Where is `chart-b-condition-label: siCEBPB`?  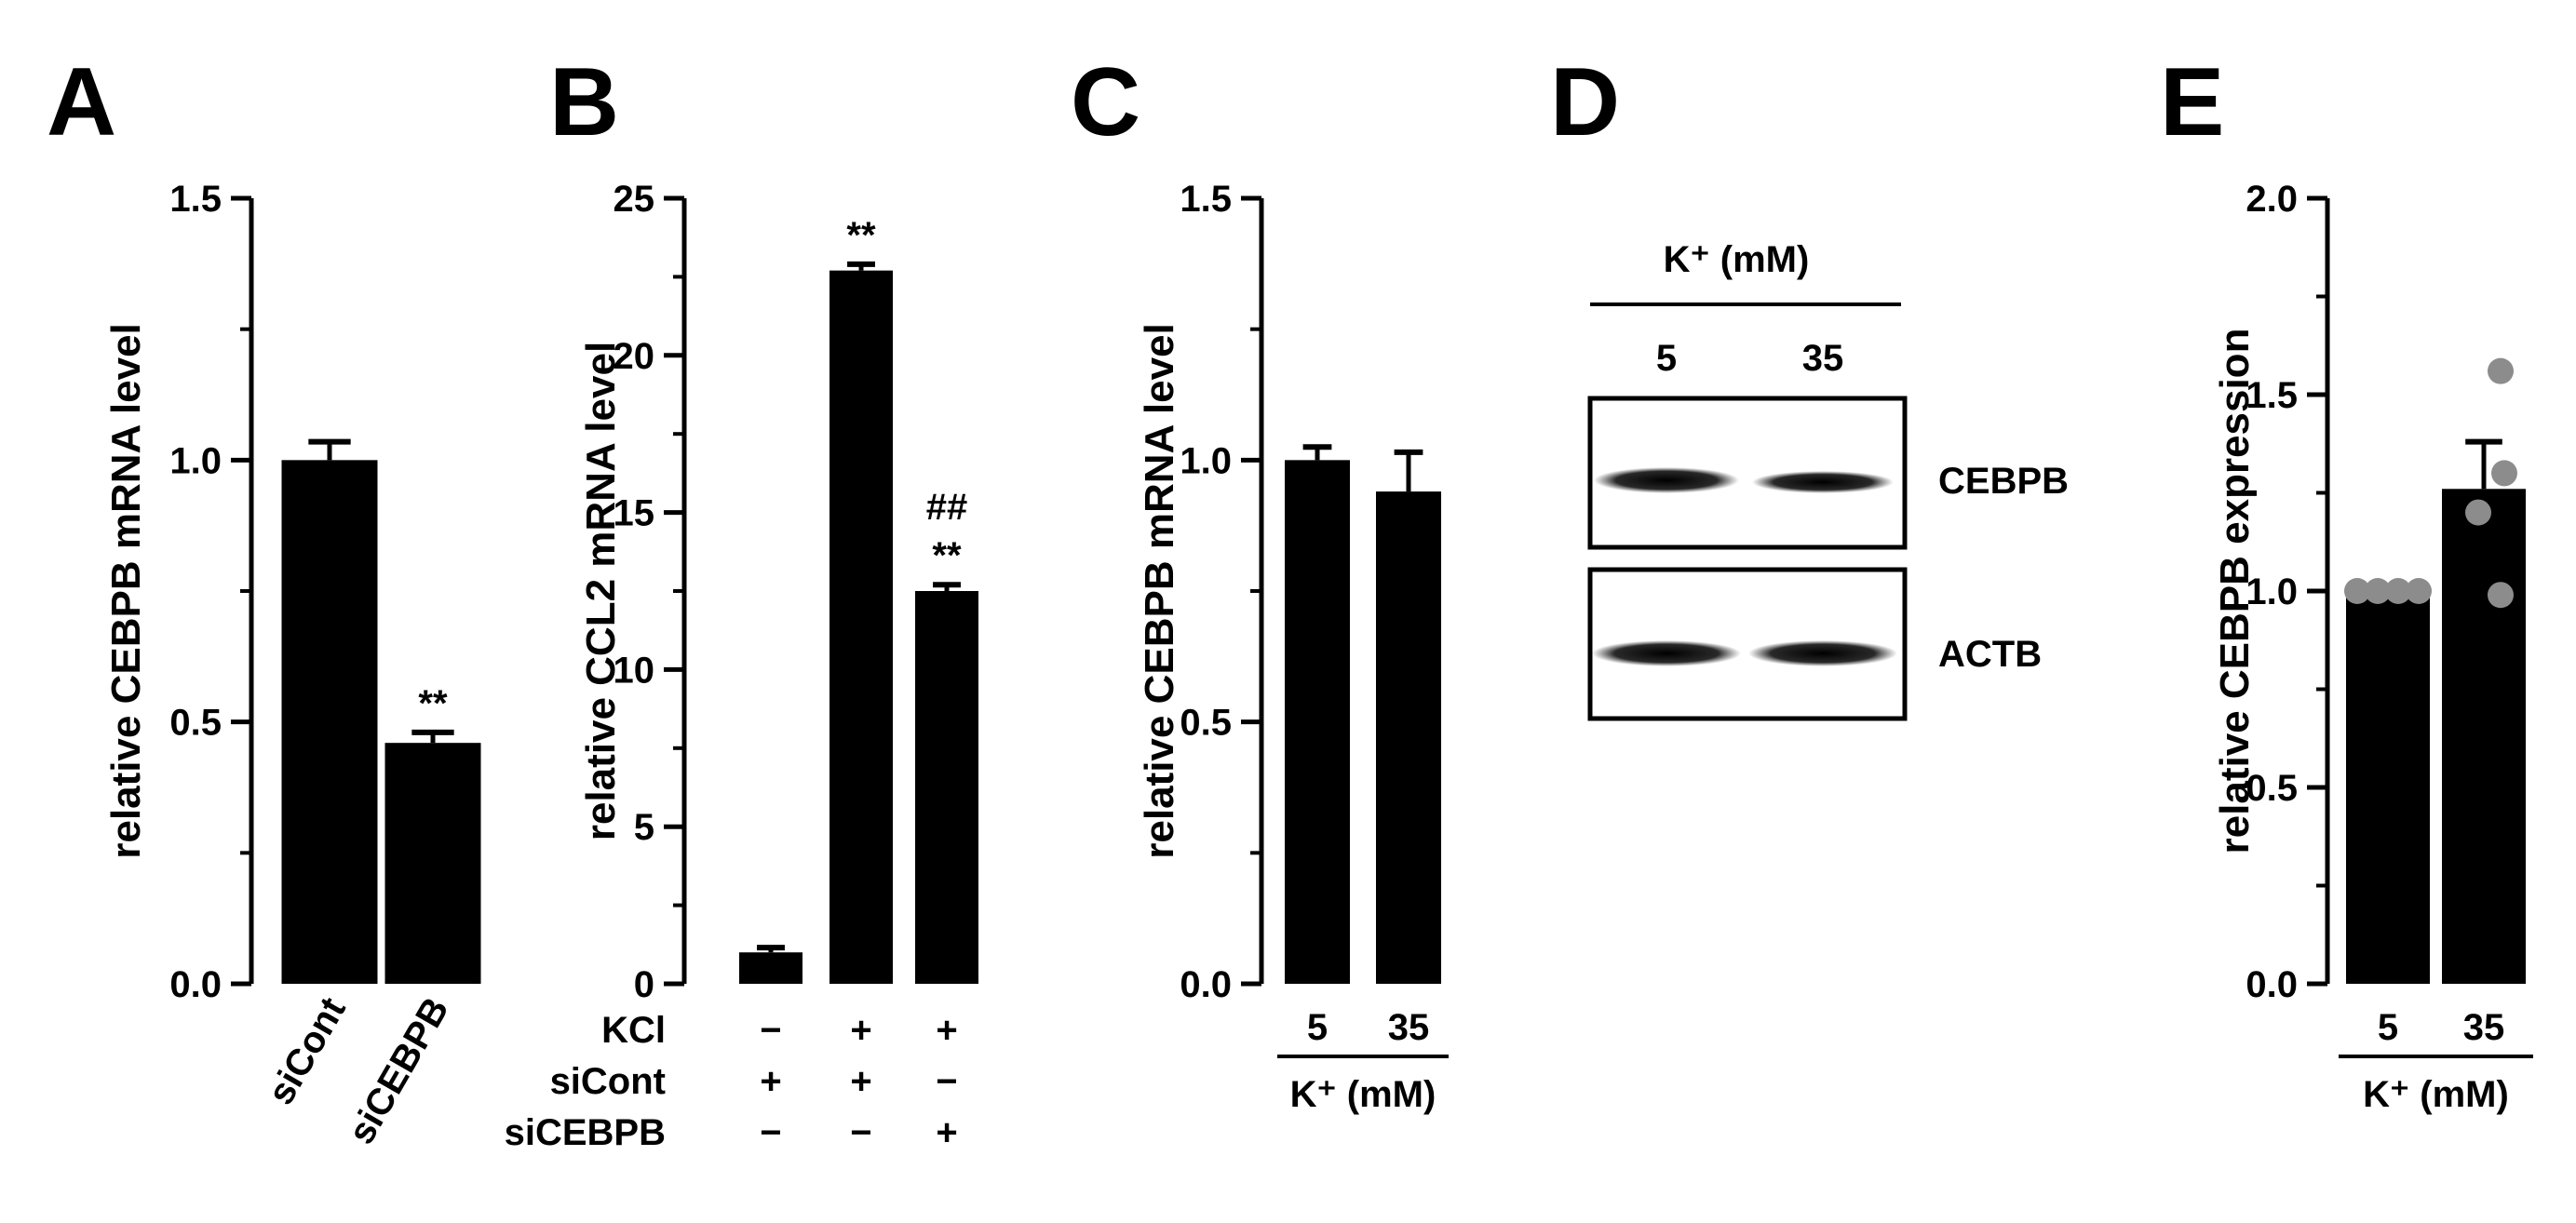
chart-b-condition-label: siCEBPB is located at coordinates (585, 1132).